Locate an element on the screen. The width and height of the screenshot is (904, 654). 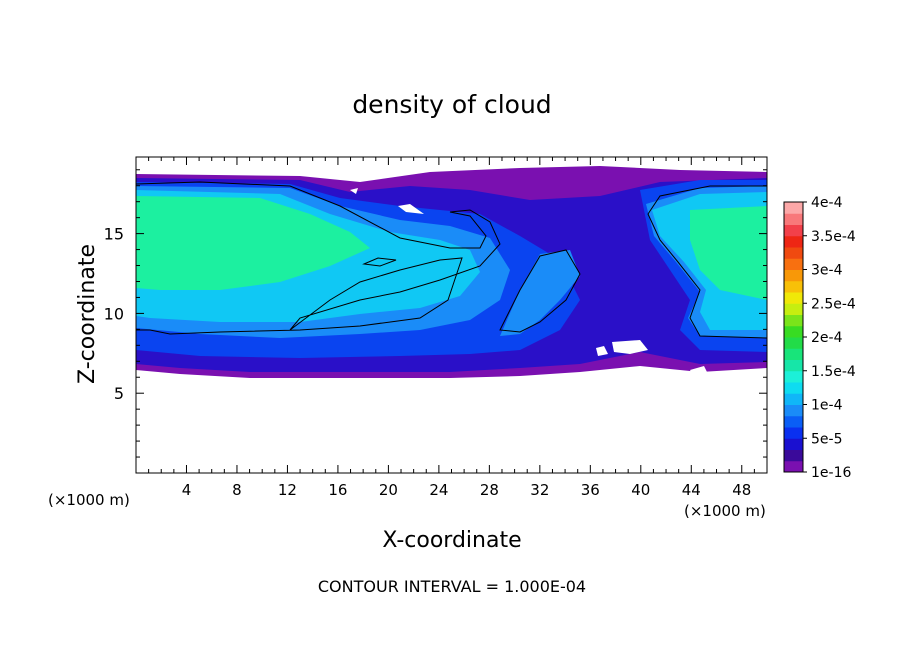
x-axis-title: X-coordinate is located at coordinates (451, 540).